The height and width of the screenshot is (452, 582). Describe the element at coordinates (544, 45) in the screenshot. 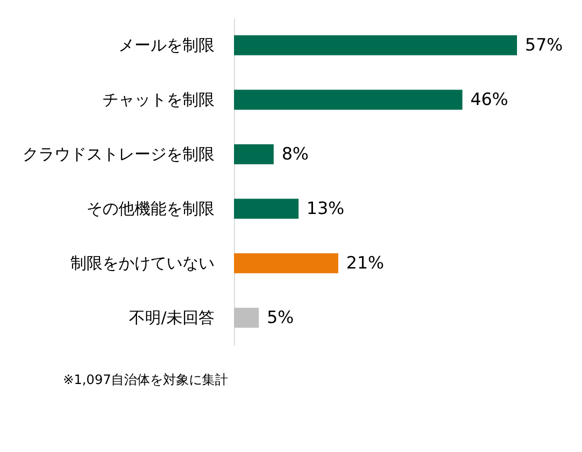

I see `data-label: 57%` at that location.